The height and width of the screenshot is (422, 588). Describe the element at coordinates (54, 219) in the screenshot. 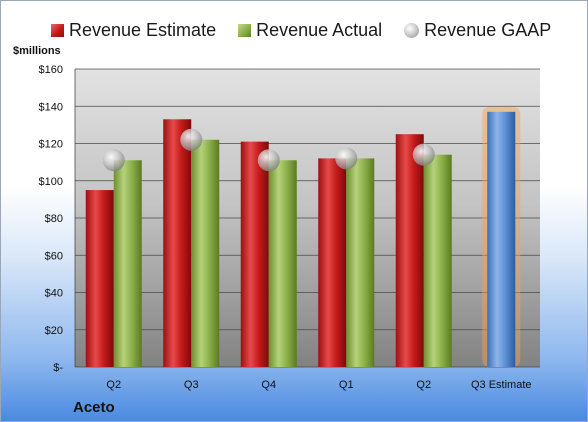

I see `y-tick-label: $80` at that location.